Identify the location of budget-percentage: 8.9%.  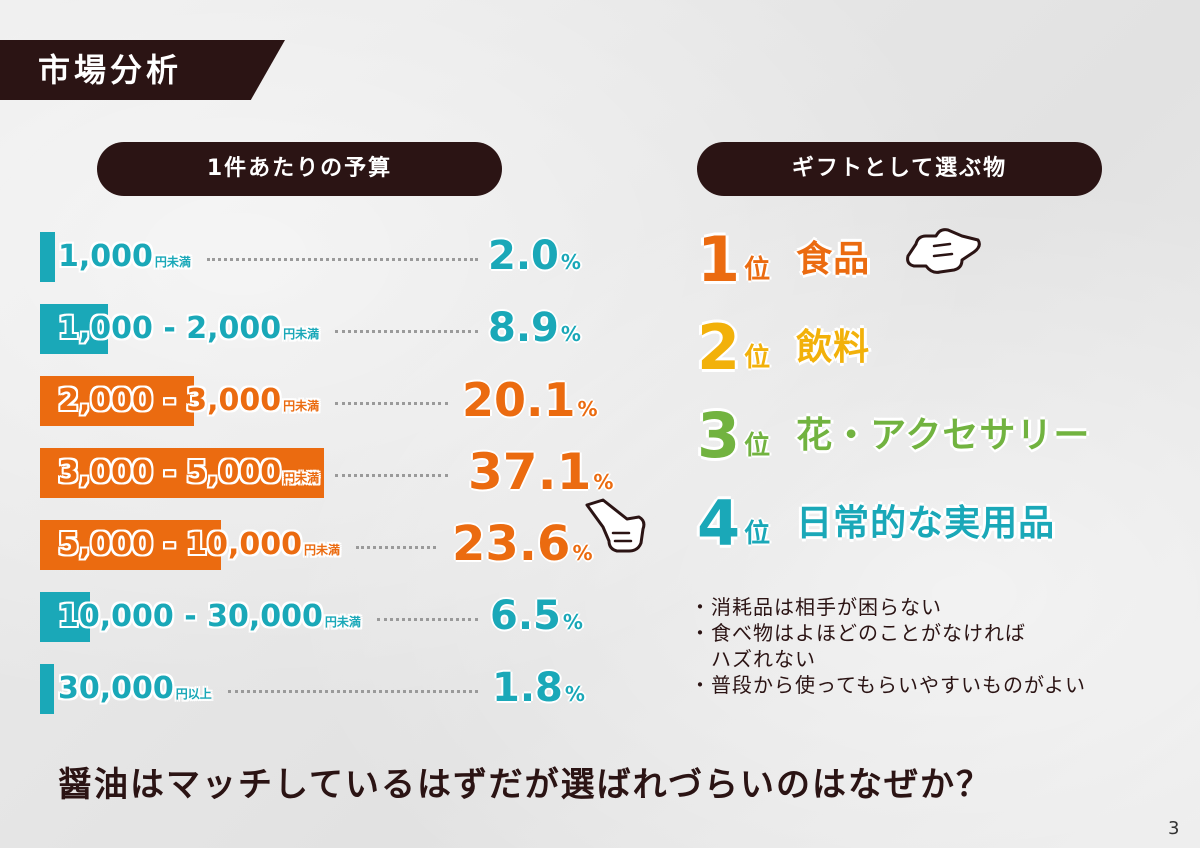
(534, 328).